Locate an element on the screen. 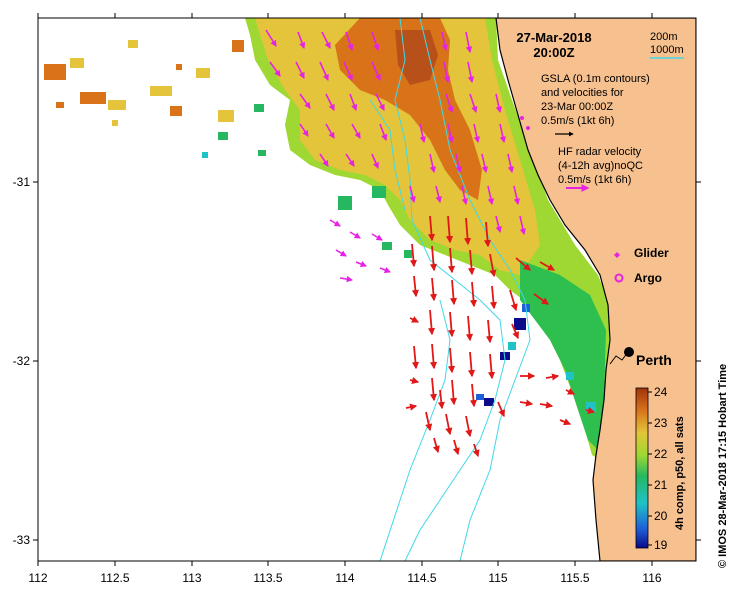 This screenshot has height=592, width=739. colorbar-tick-label: 21 is located at coordinates (661, 485).